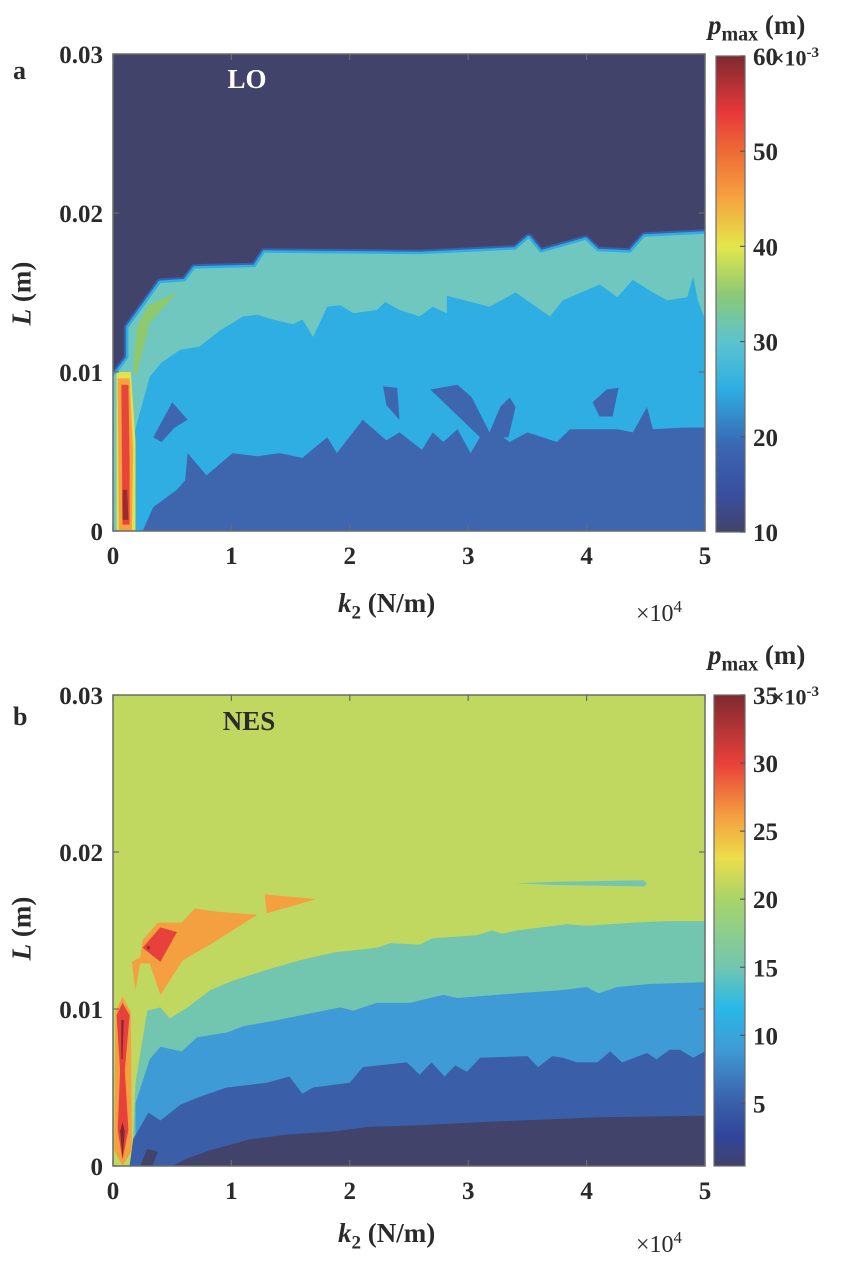 The height and width of the screenshot is (1272, 851). Describe the element at coordinates (765, 152) in the screenshot. I see `colorbar-tick-label: 50` at that location.